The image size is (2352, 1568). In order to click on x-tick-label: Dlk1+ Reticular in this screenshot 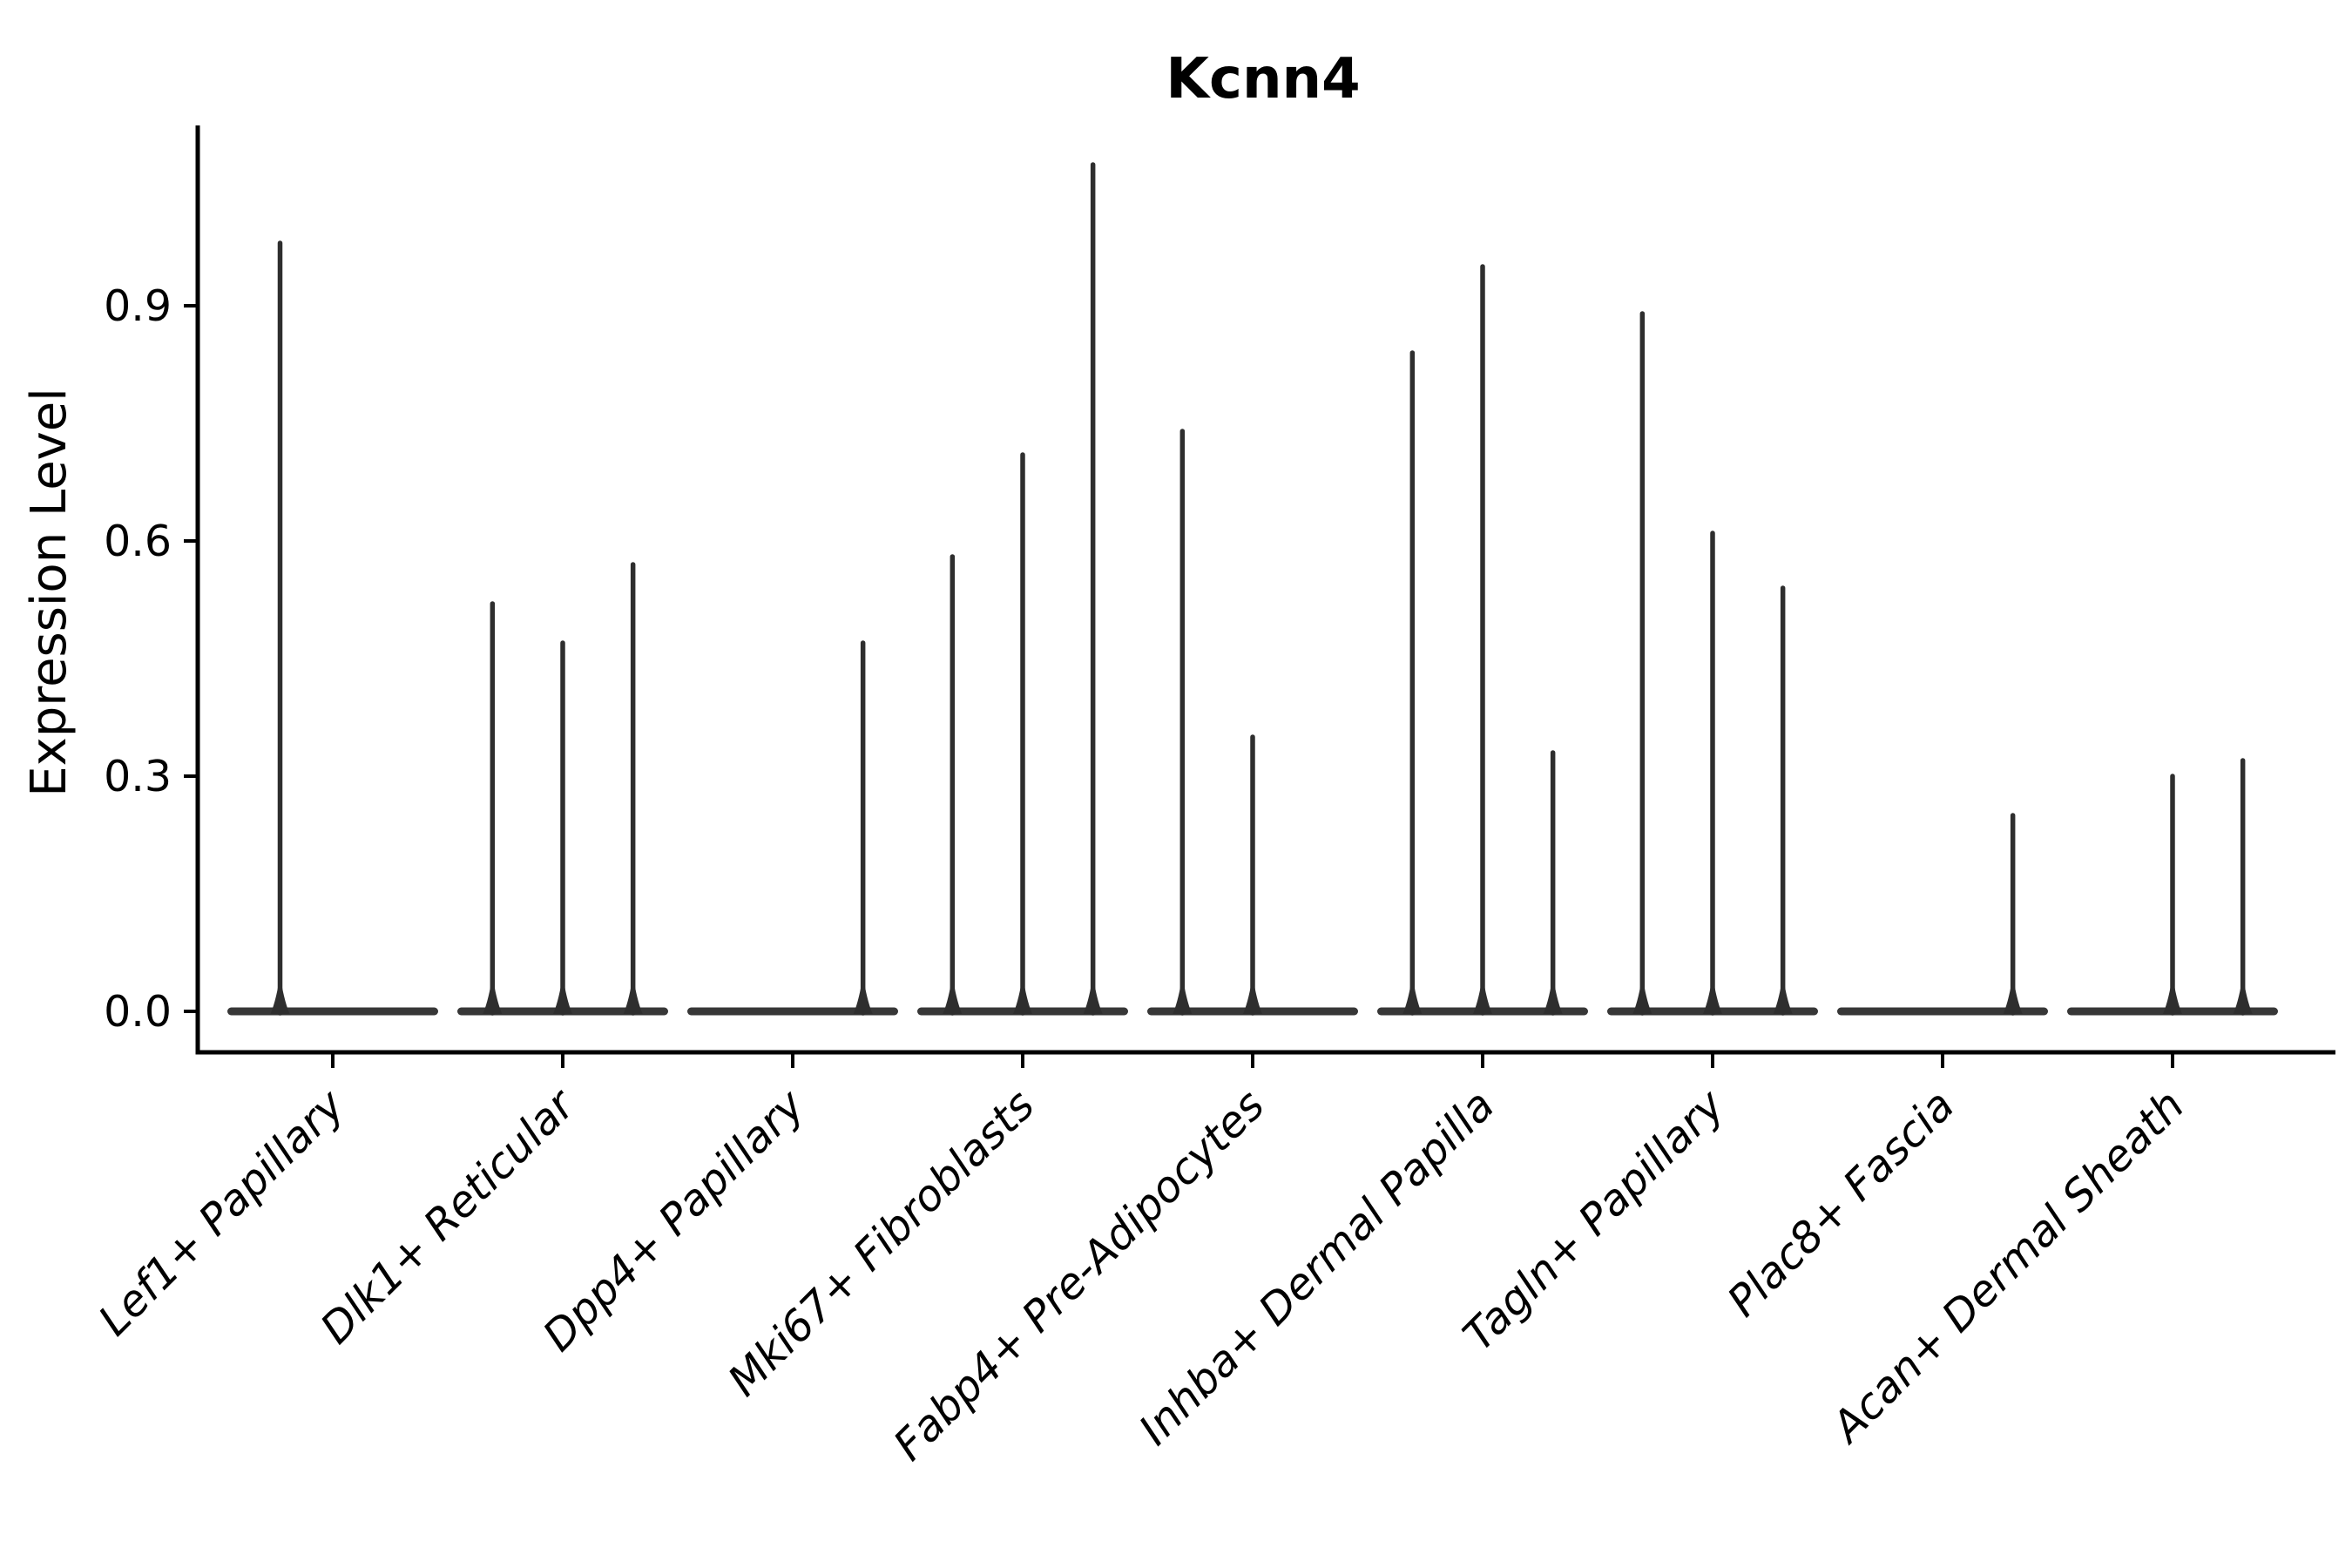, I will do `click(448, 1215)`.